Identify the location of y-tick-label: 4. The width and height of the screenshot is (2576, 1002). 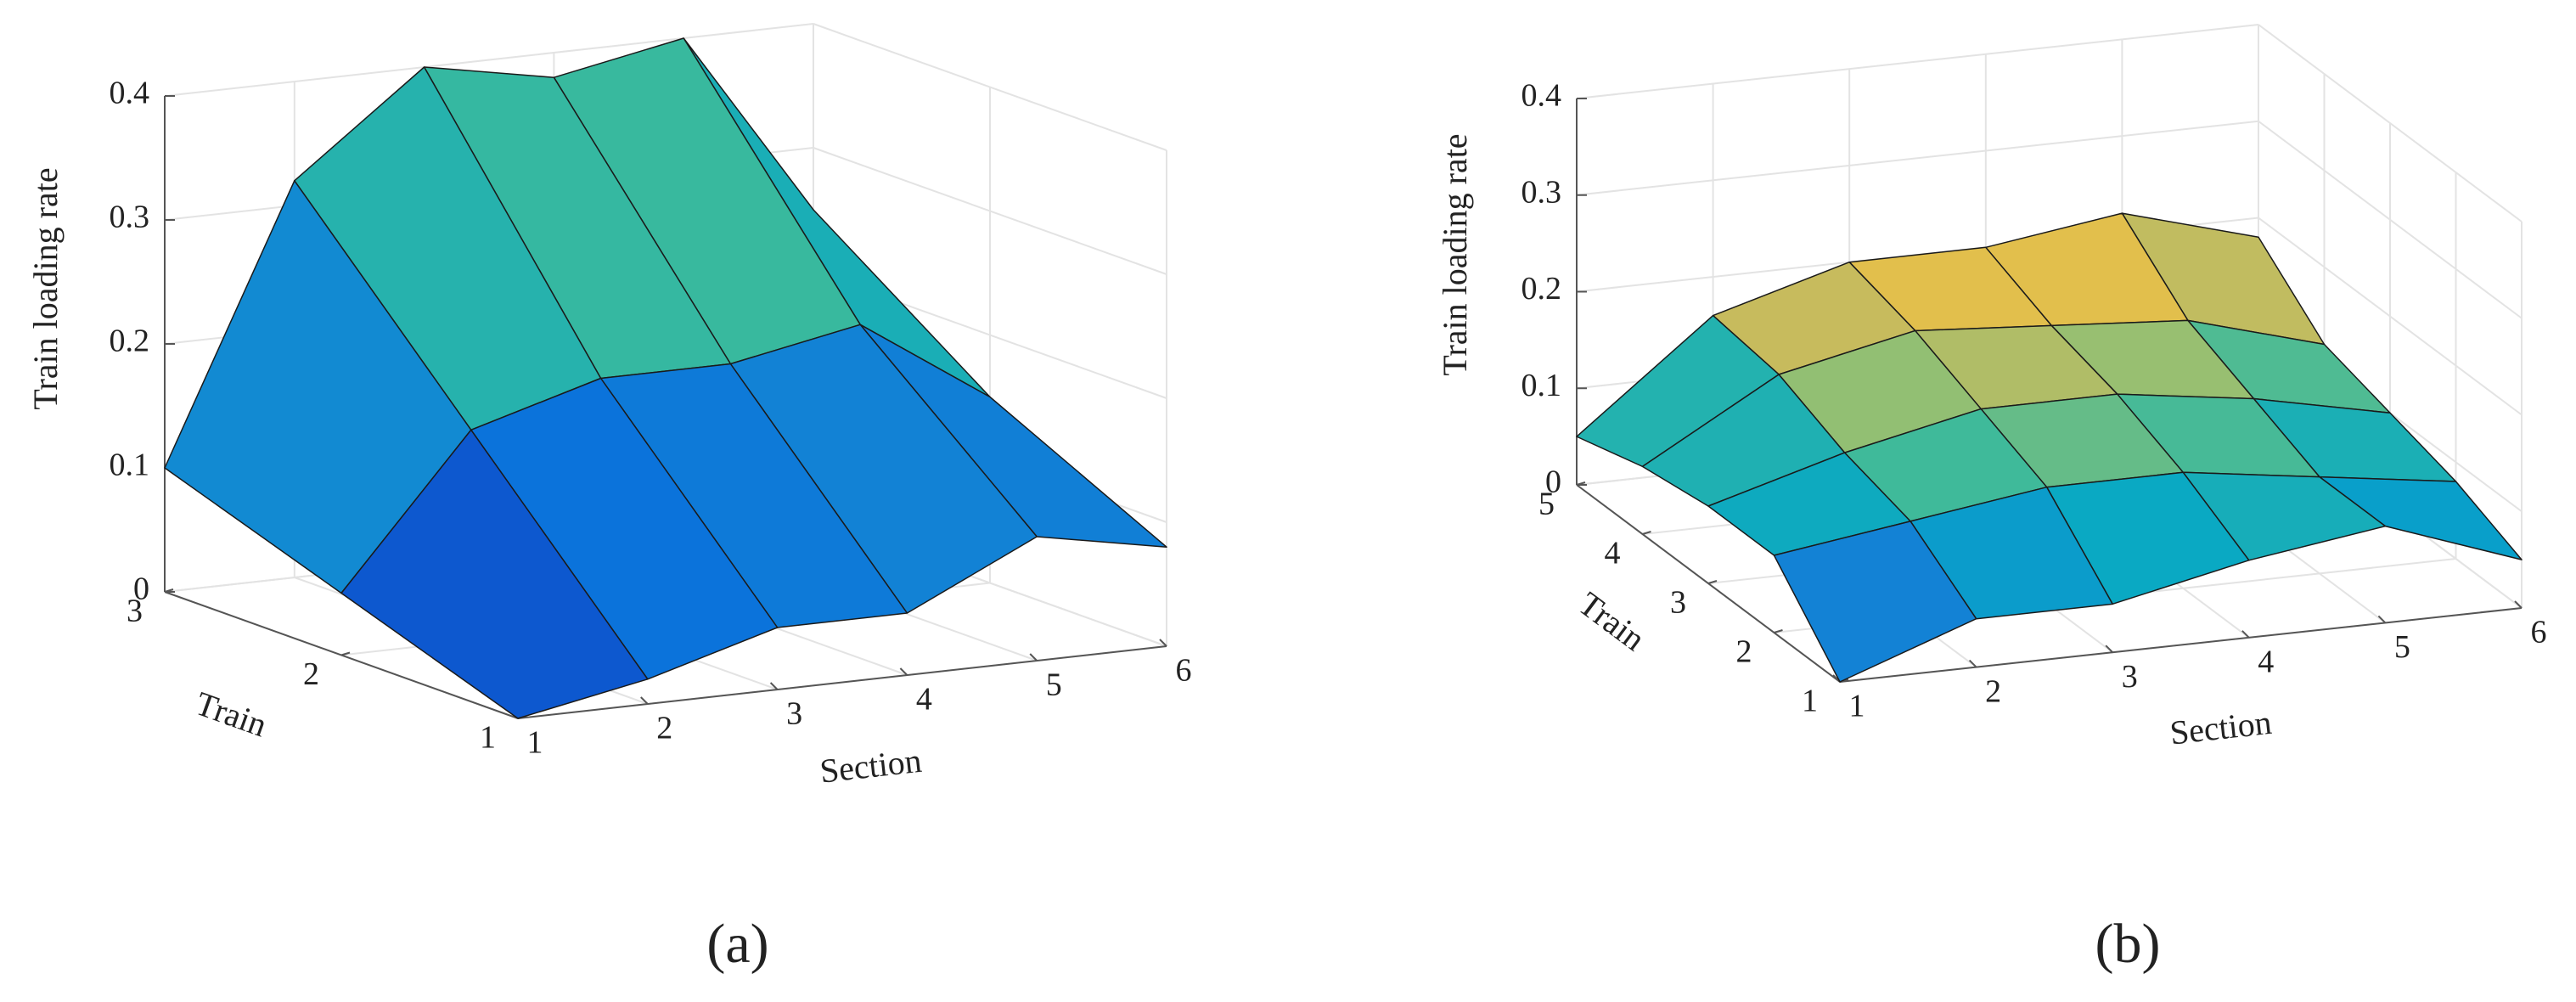
(1613, 554).